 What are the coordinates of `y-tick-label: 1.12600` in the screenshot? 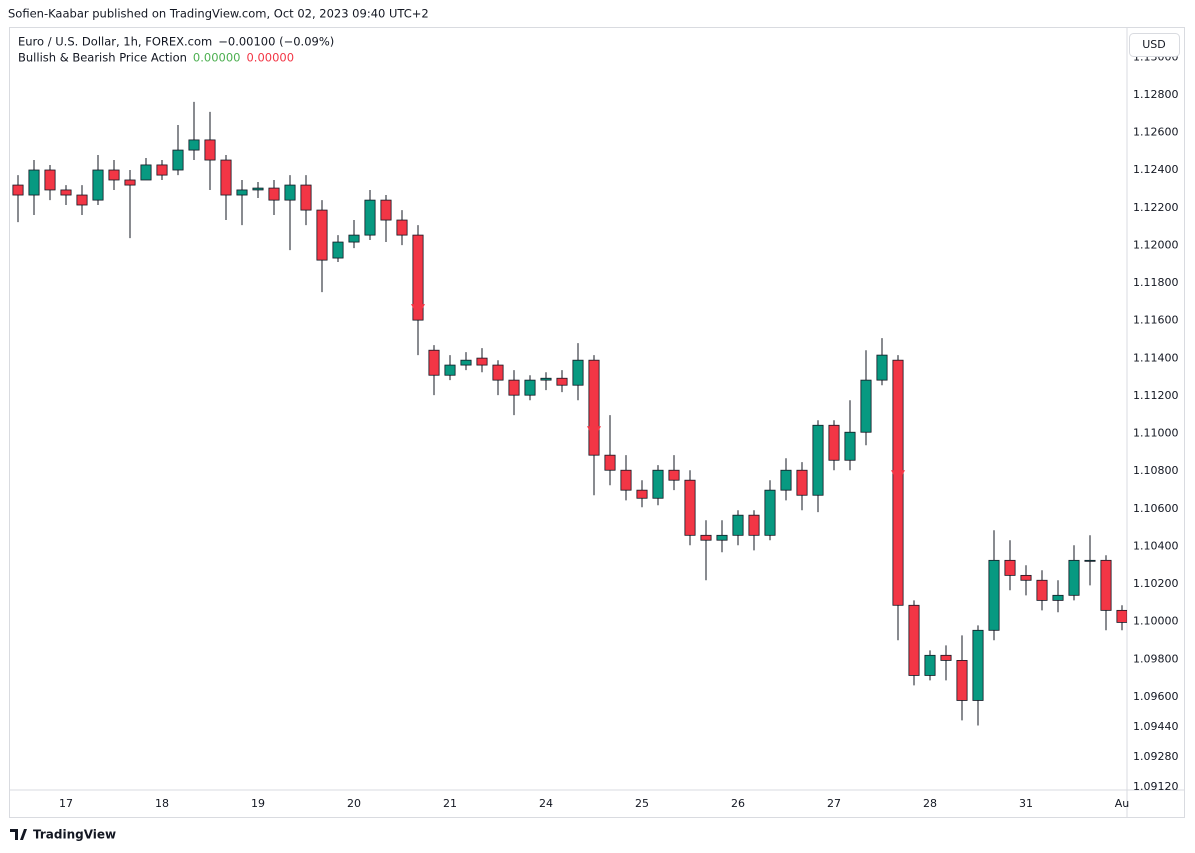 It's located at (1156, 132).